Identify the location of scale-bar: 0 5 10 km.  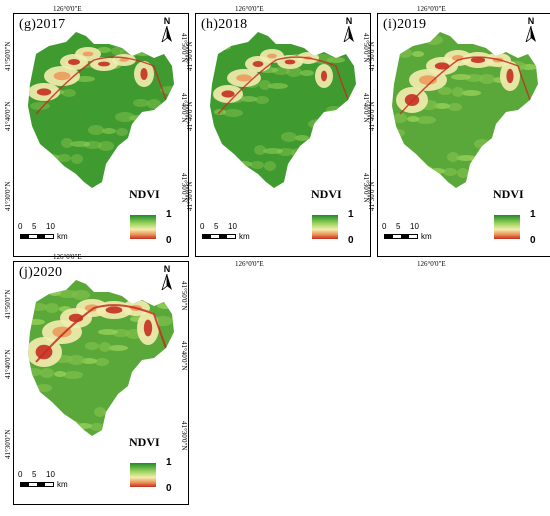
(58, 480).